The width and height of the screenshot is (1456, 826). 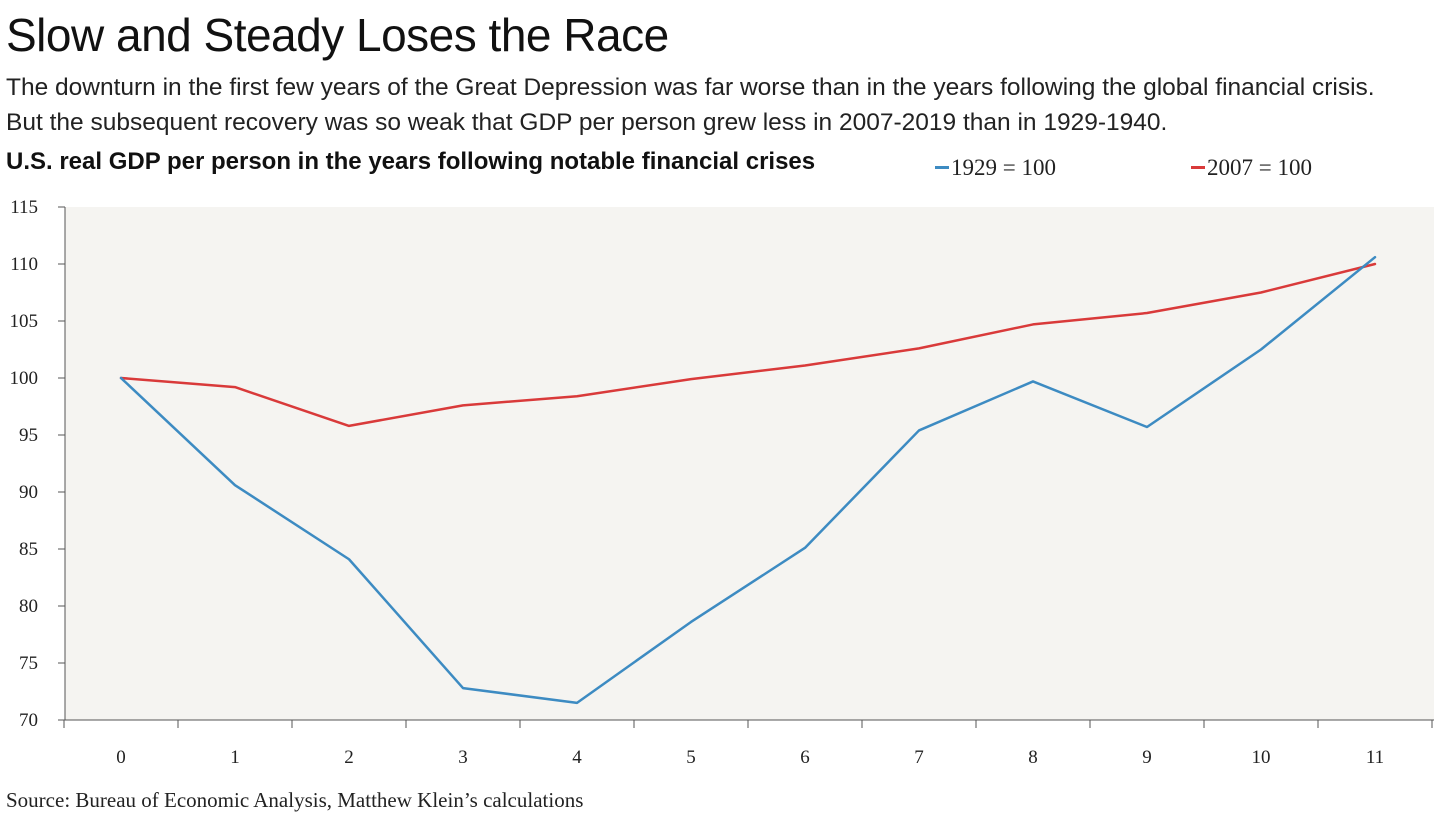 I want to click on y-tick-label-90: 90, so click(x=28, y=492).